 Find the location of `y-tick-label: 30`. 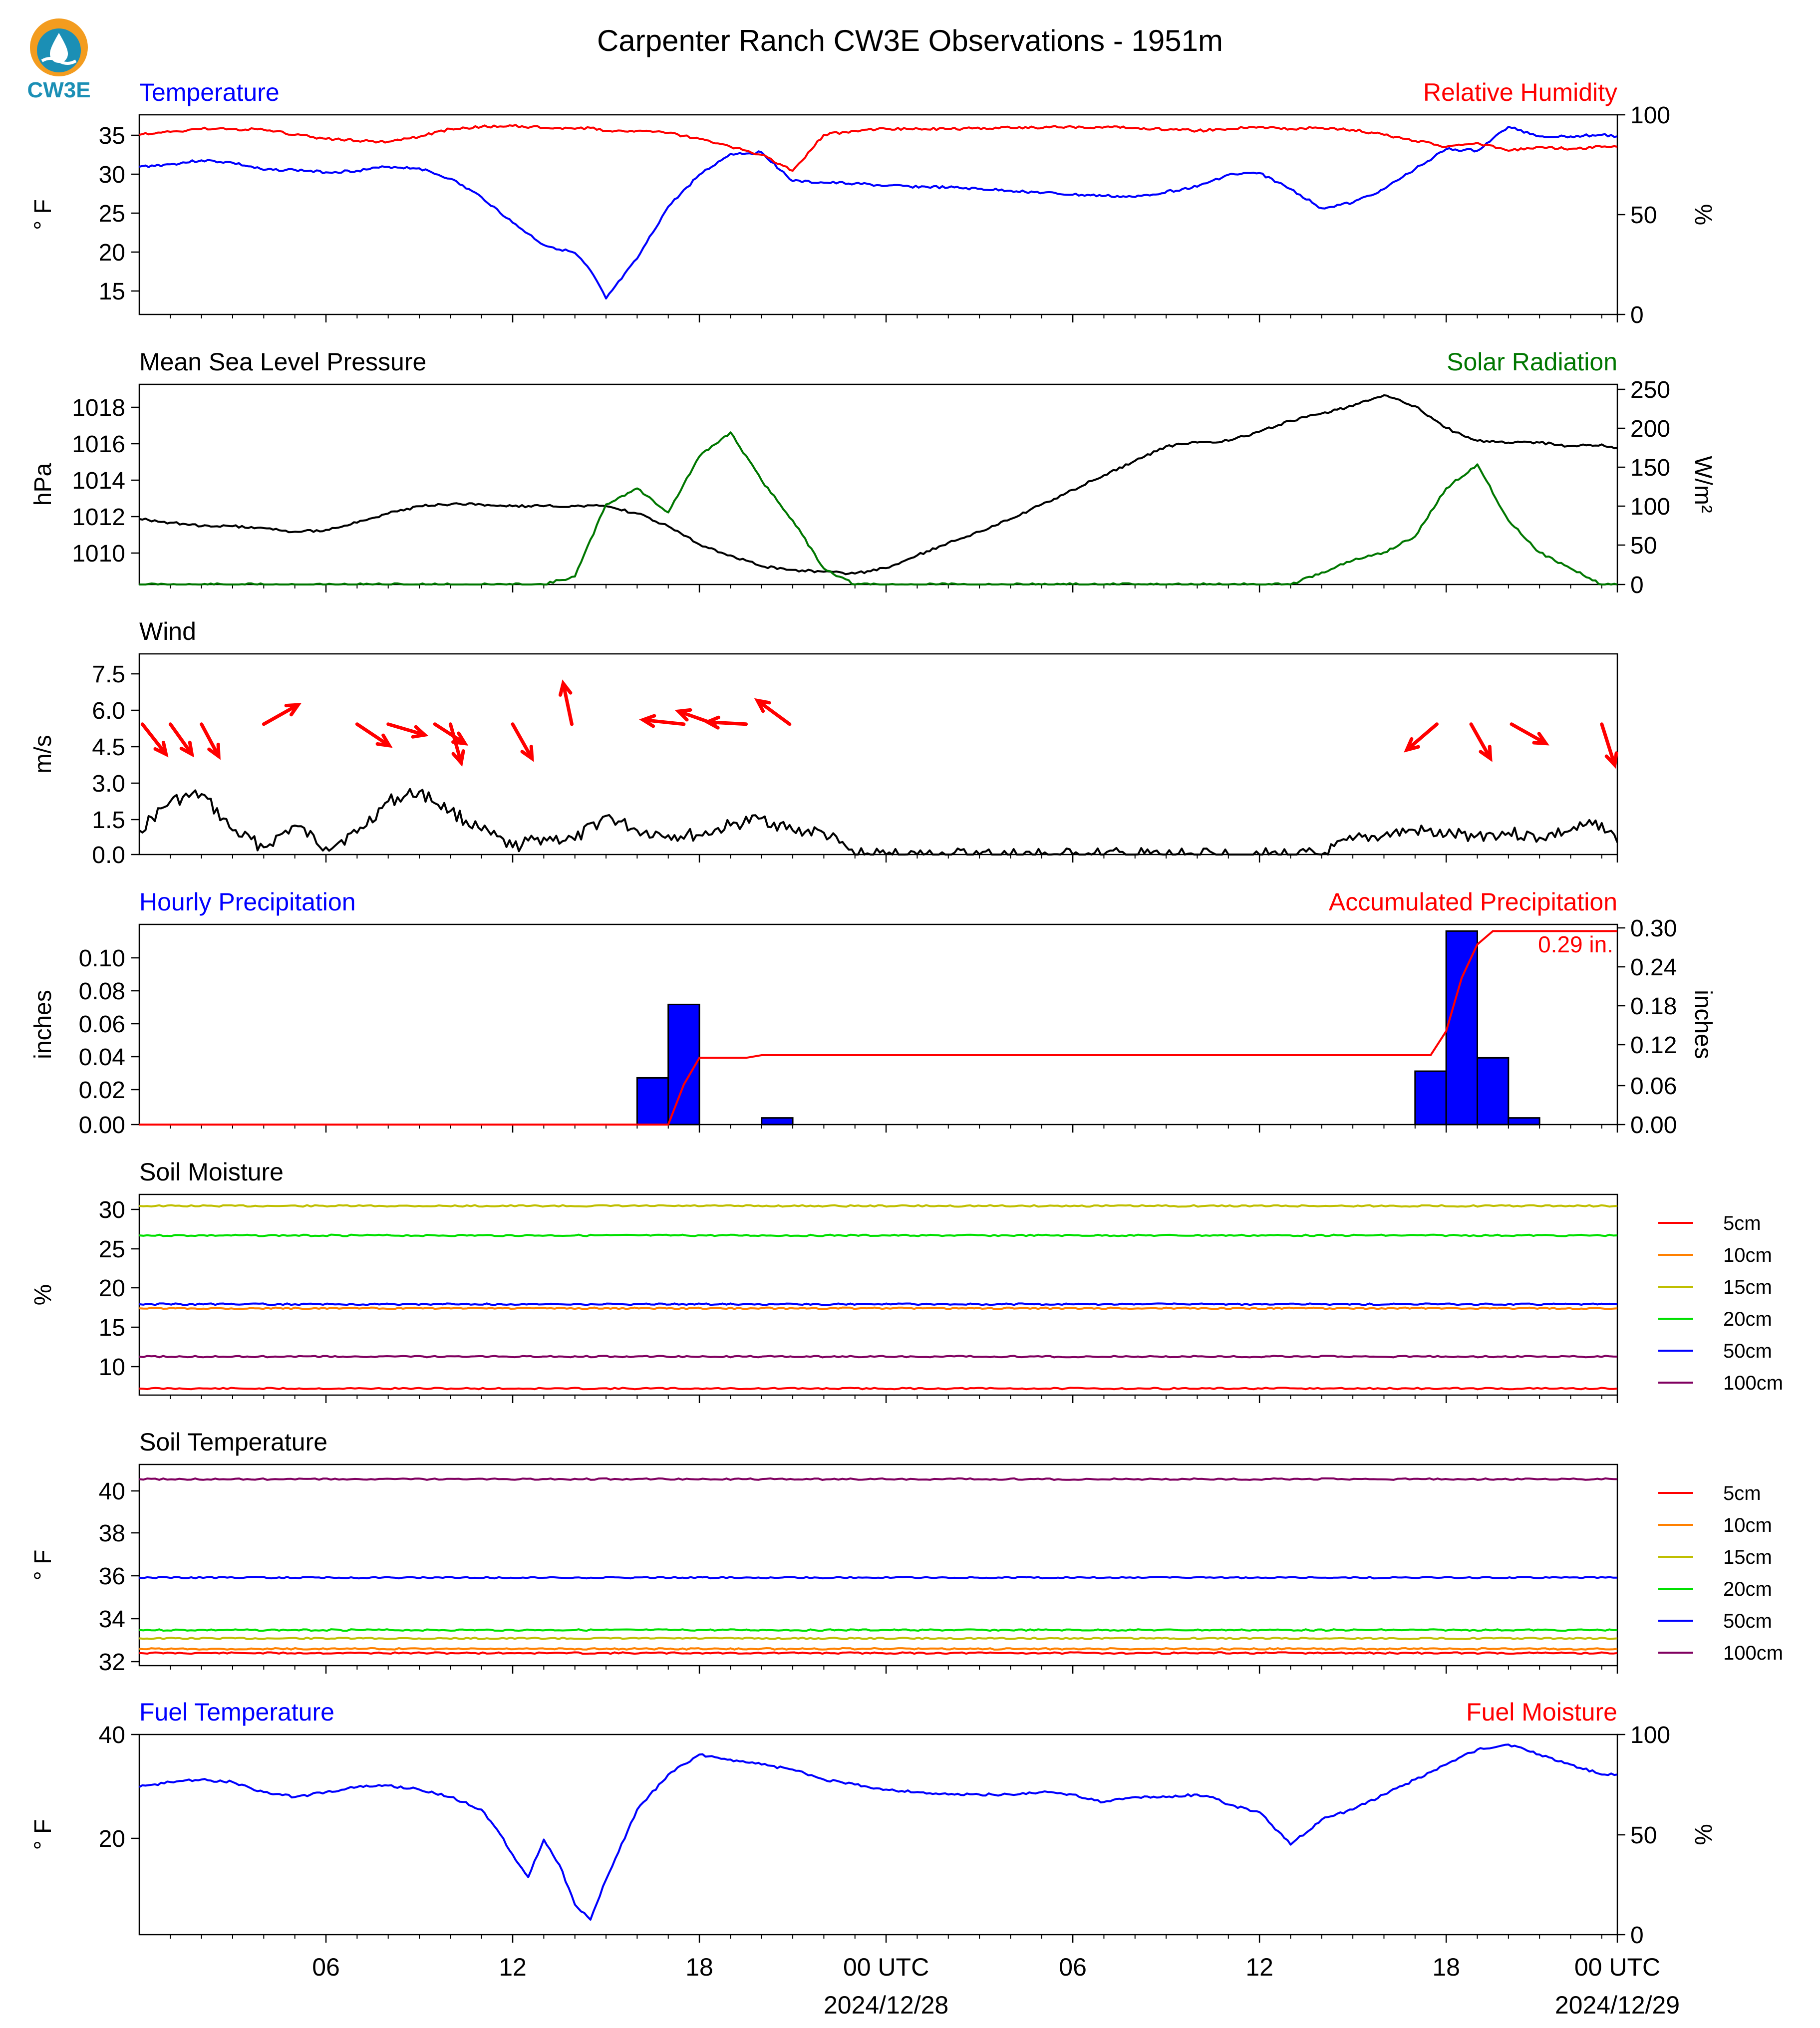

y-tick-label: 30 is located at coordinates (112, 175).